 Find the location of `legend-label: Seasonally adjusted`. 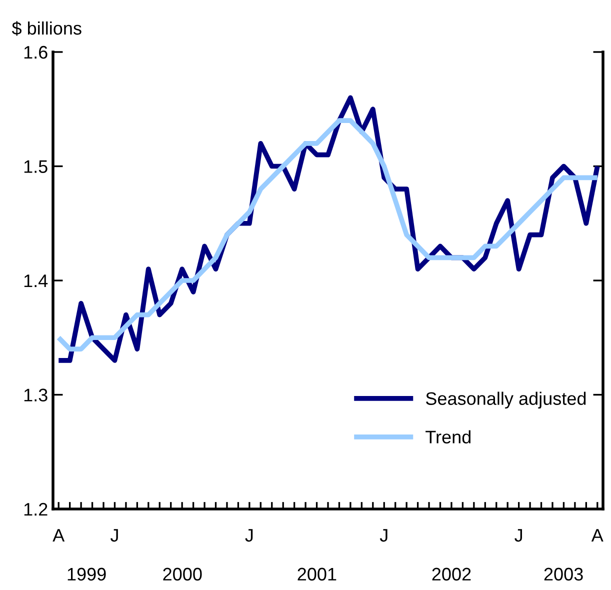

legend-label: Seasonally adjusted is located at coordinates (506, 400).